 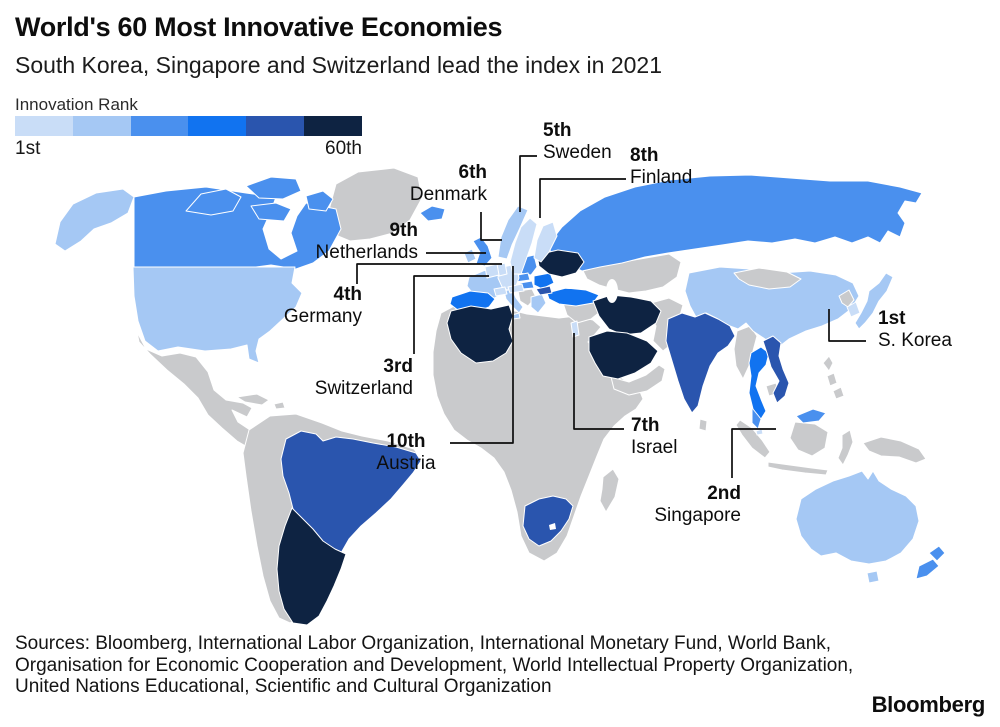 What do you see at coordinates (279, 405) in the screenshot?
I see `country-hispaniola` at bounding box center [279, 405].